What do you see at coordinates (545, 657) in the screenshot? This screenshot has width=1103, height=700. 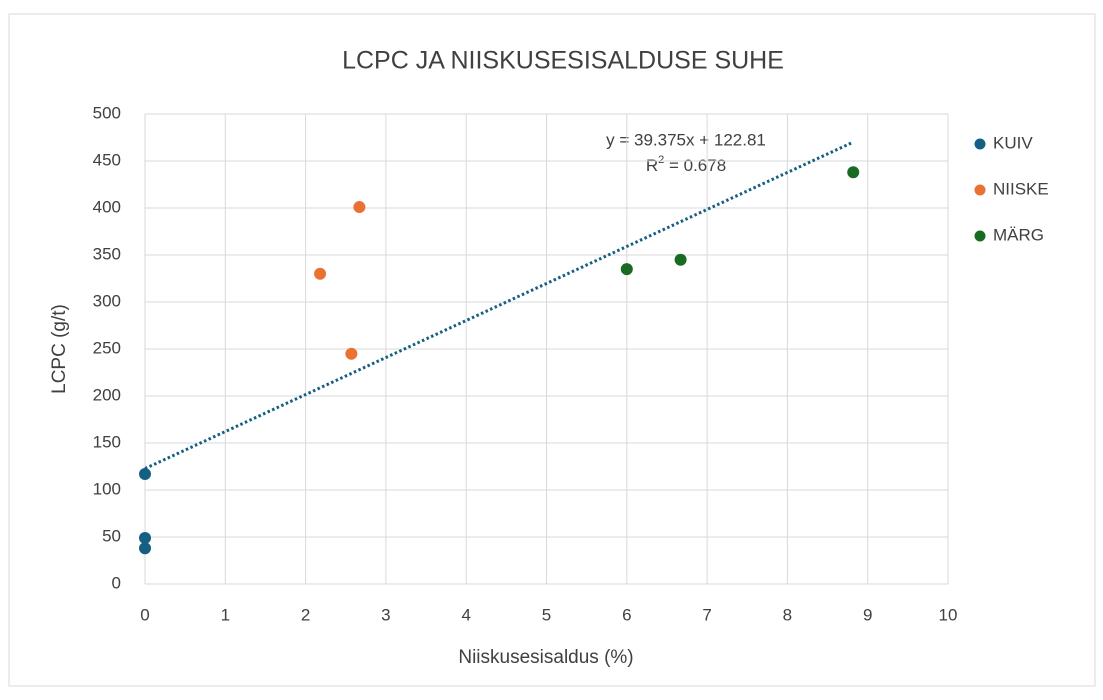 I see `x-axis-label: Niiskusesisaldus (%)` at bounding box center [545, 657].